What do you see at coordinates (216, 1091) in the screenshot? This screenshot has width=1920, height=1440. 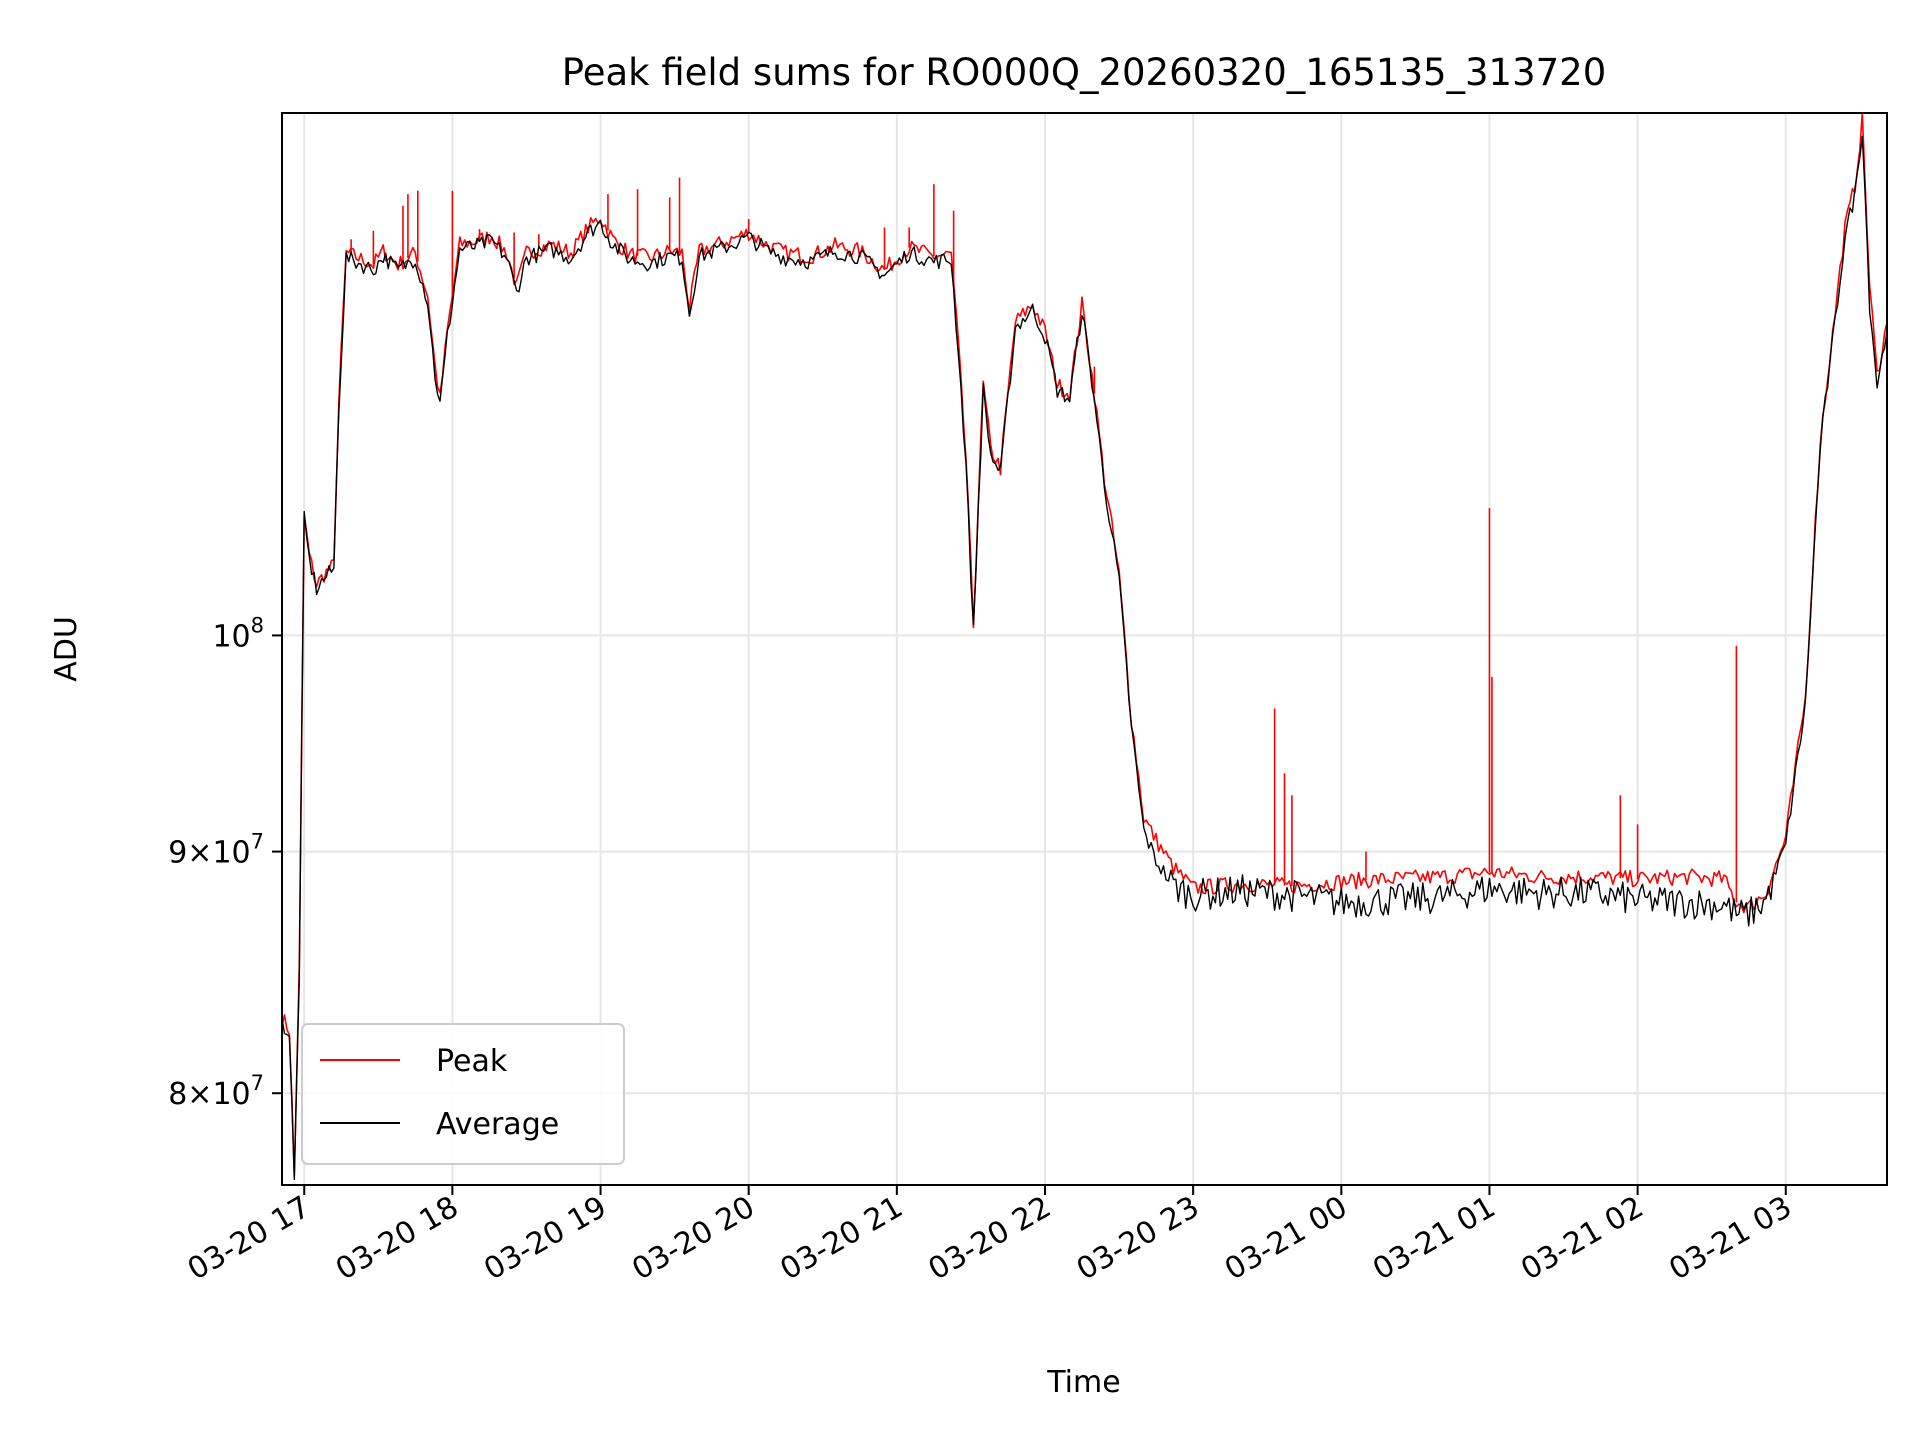 I see `y-tick-label: 8×107` at bounding box center [216, 1091].